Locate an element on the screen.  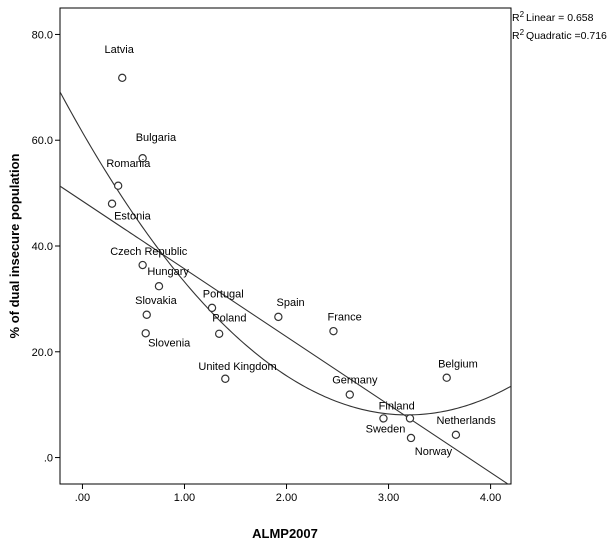
point-label: France is located at coordinates (345, 318).